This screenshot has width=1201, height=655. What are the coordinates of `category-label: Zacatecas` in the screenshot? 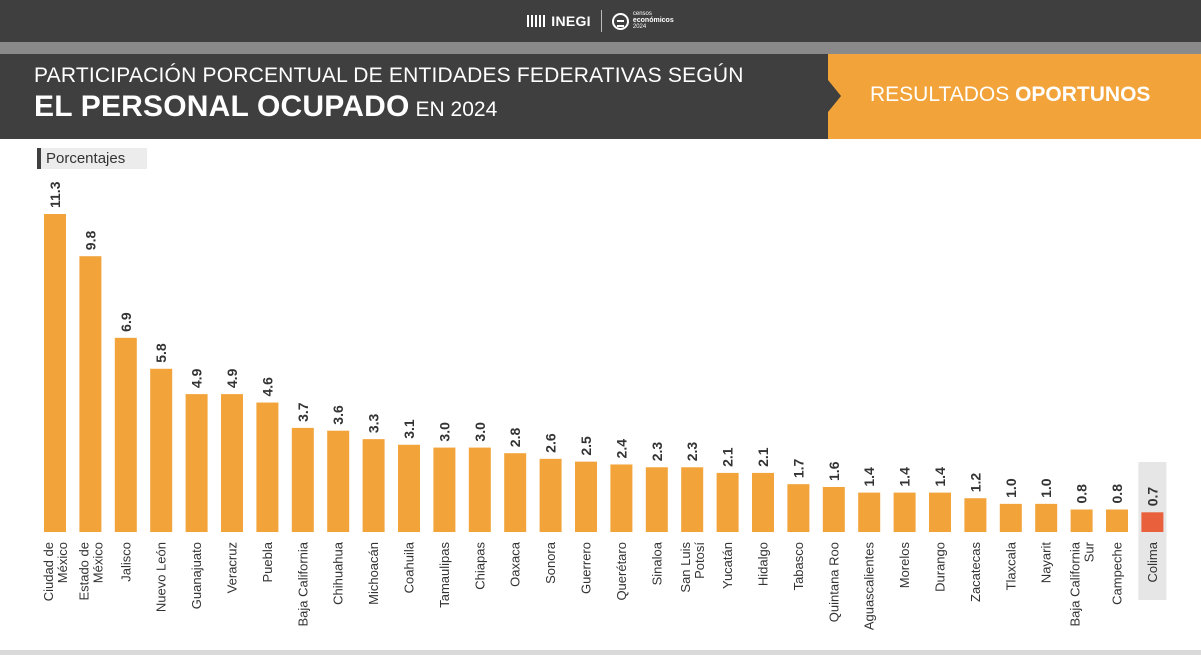 It's located at (975, 572).